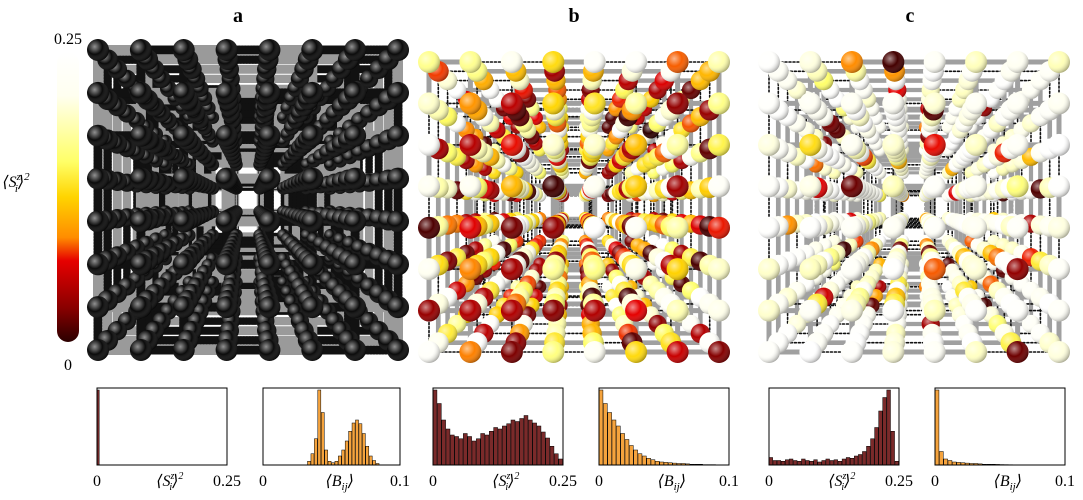 The width and height of the screenshot is (1083, 500). What do you see at coordinates (68, 39) in the screenshot?
I see `colorbar-max-label: 0.25` at bounding box center [68, 39].